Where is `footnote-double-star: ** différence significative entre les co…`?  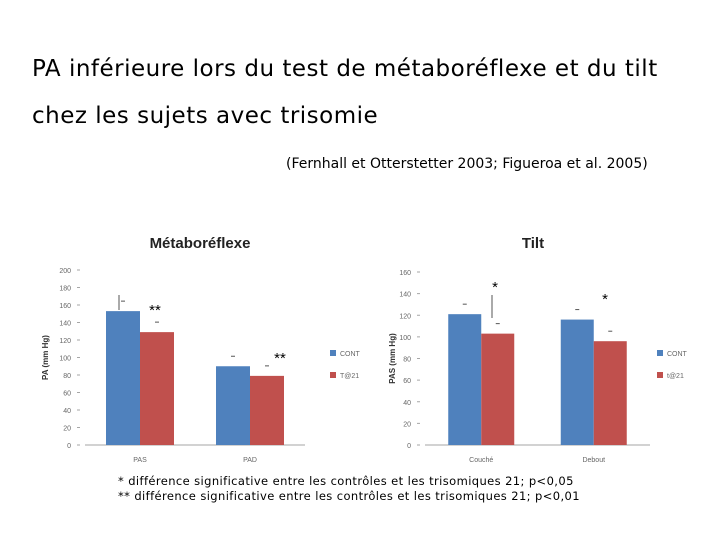
footnote-double-star: ** différence significative entre les co… is located at coordinates (349, 496).